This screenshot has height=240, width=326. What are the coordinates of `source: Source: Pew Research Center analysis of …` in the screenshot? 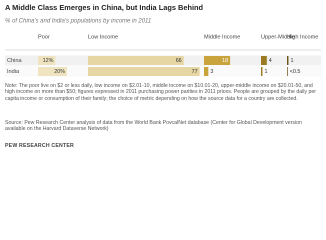 It's located at (153, 126).